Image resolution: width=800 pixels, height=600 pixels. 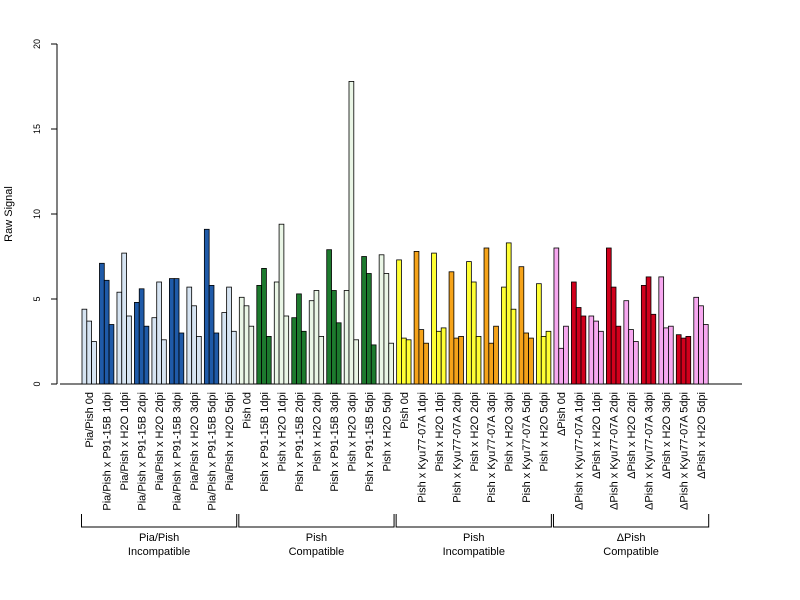 I want to click on x-tick-label: Pish x P91-15B 1dpi, so click(x=265, y=442).